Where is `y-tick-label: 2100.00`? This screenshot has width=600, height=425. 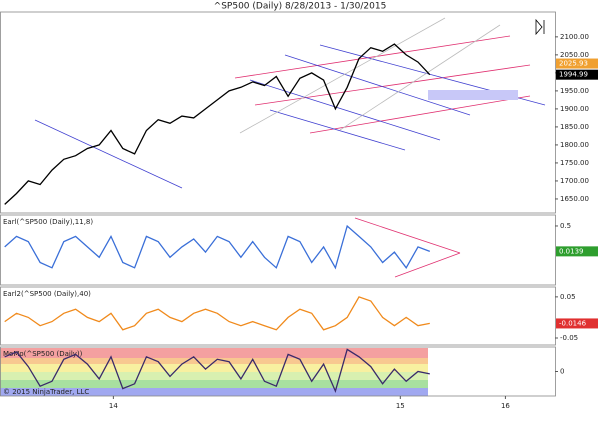 y-tick-label: 2100.00 is located at coordinates (574, 37).